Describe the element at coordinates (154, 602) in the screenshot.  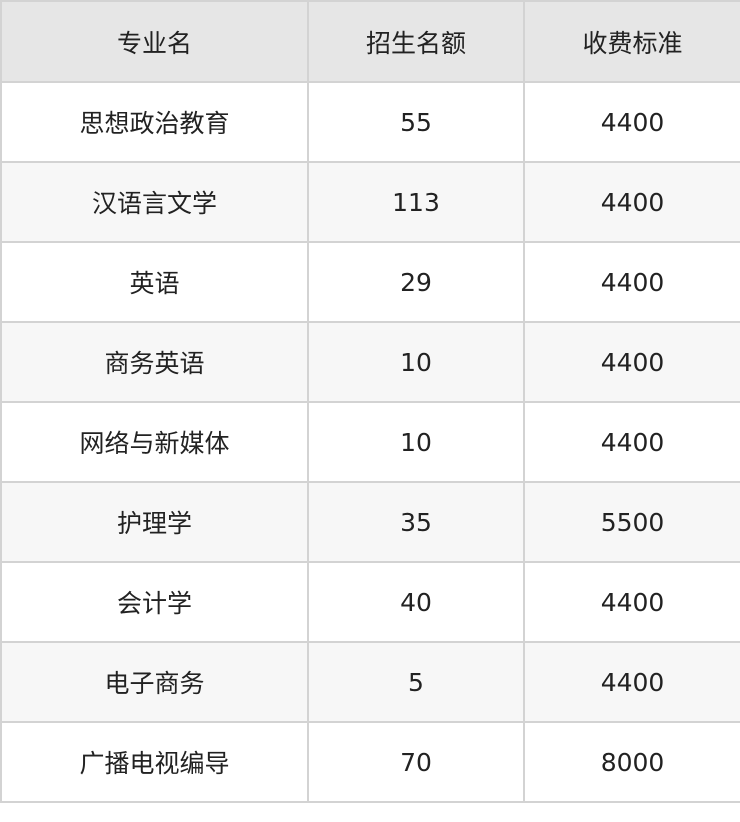
I see `cell-major: 会计学` at that location.